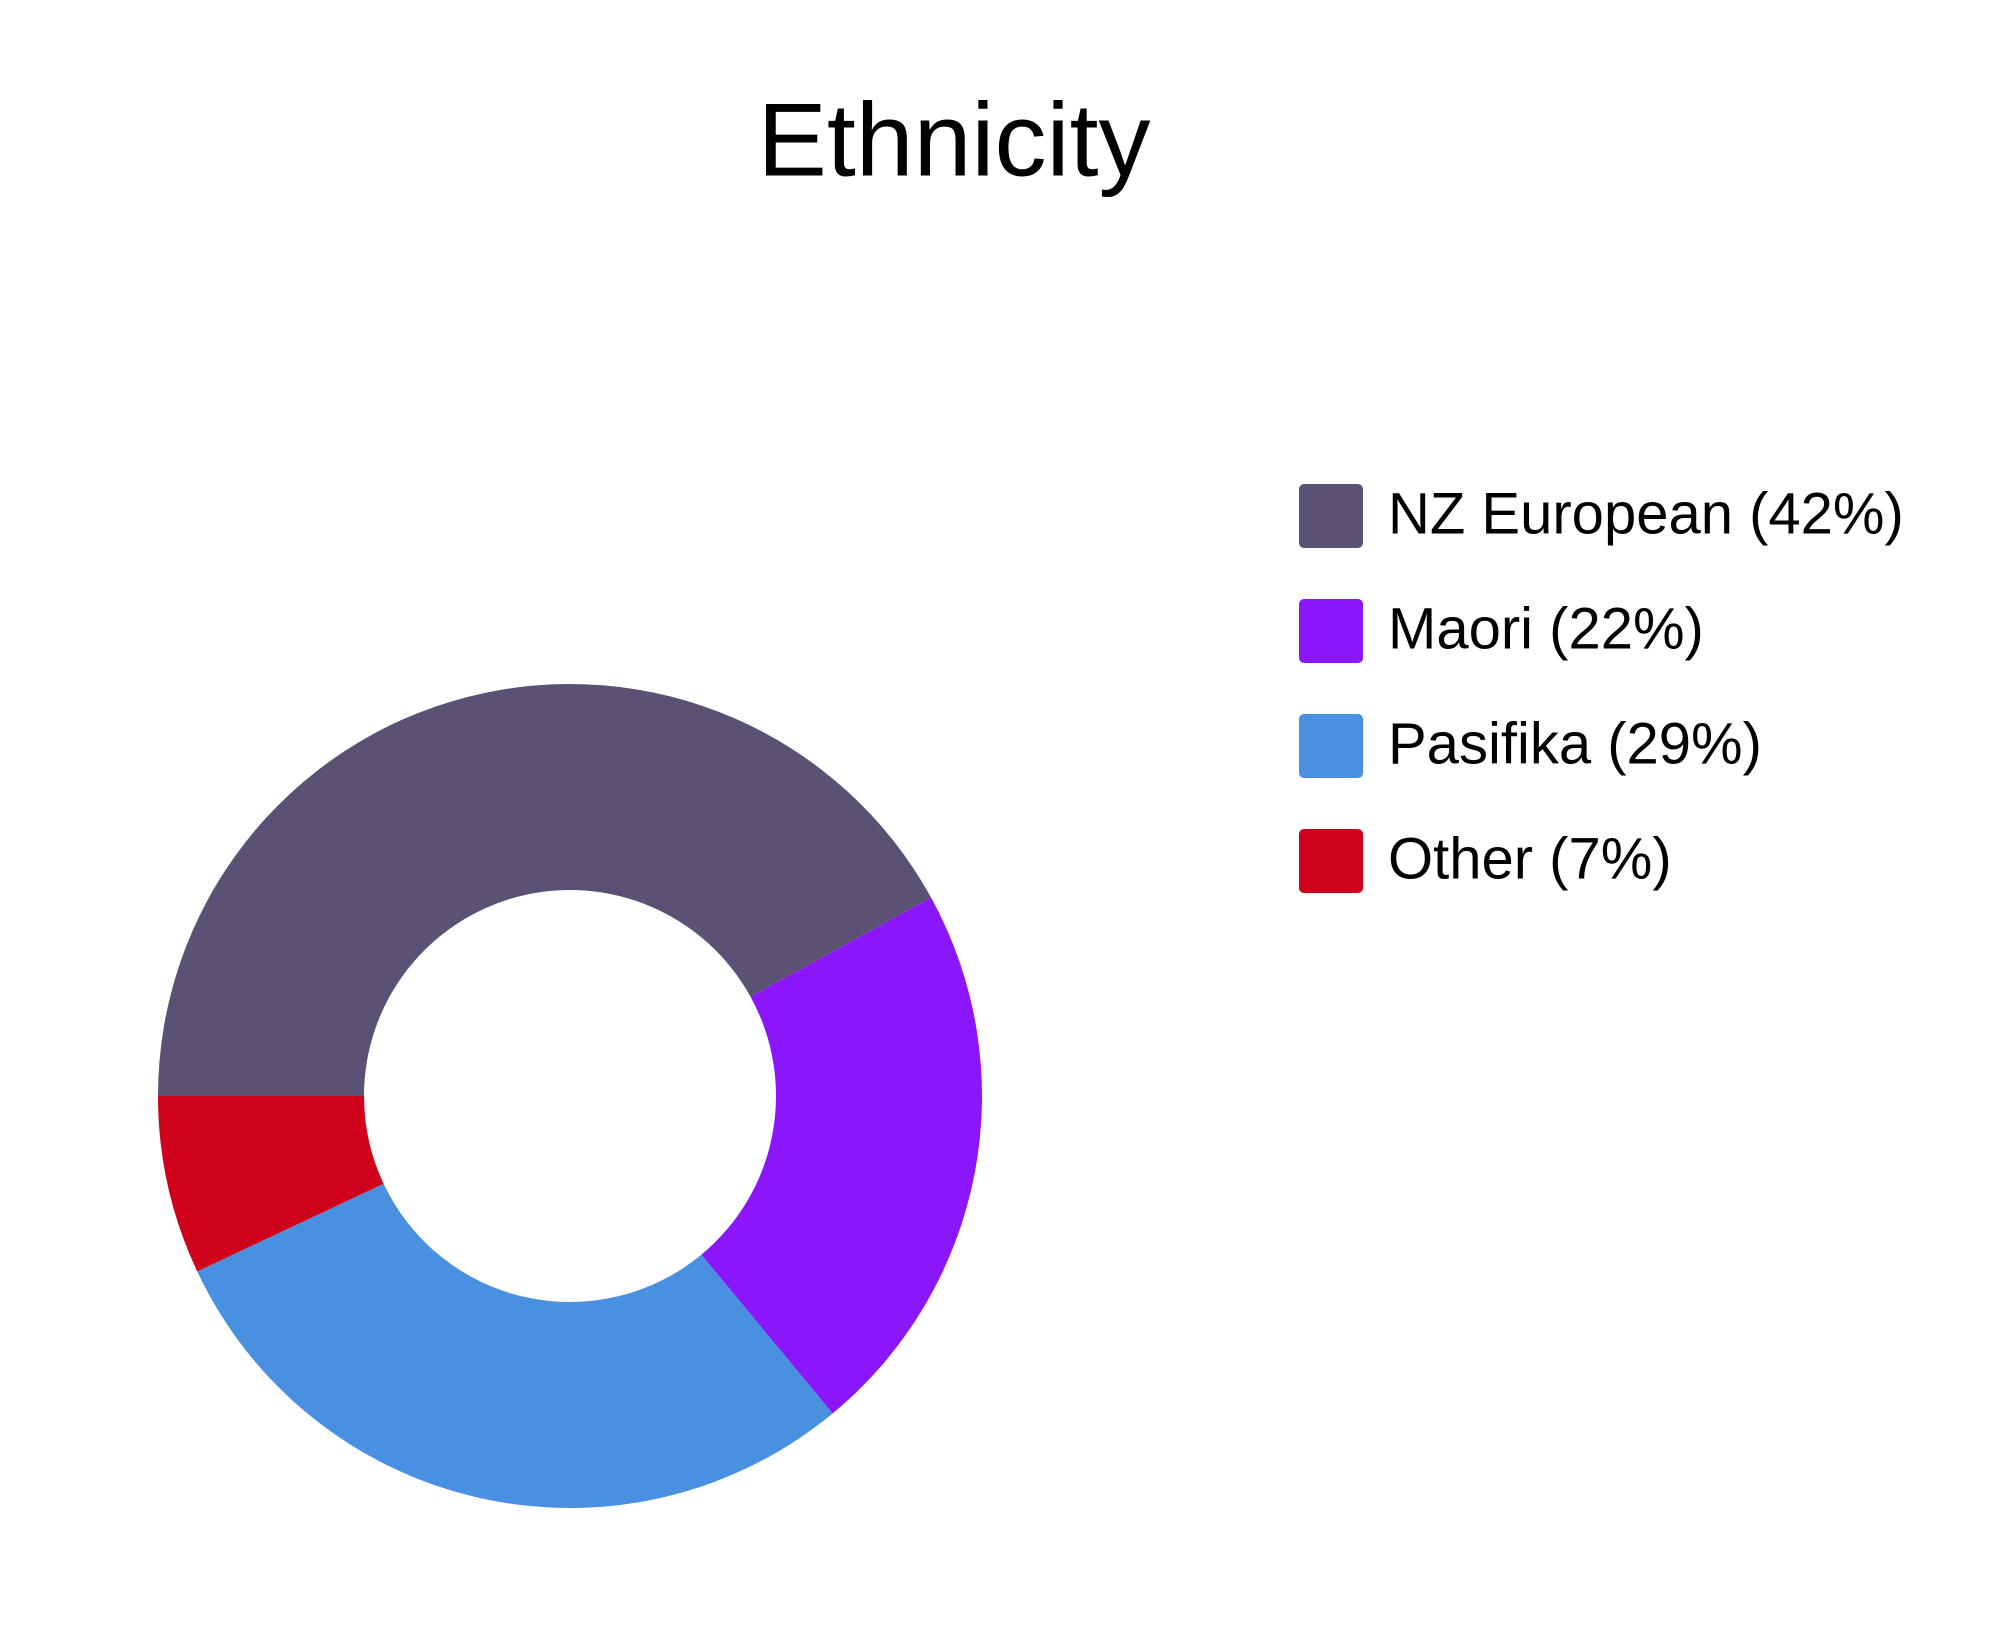 The image size is (2000, 1640). I want to click on legend-label: Other (7%), so click(1530, 858).